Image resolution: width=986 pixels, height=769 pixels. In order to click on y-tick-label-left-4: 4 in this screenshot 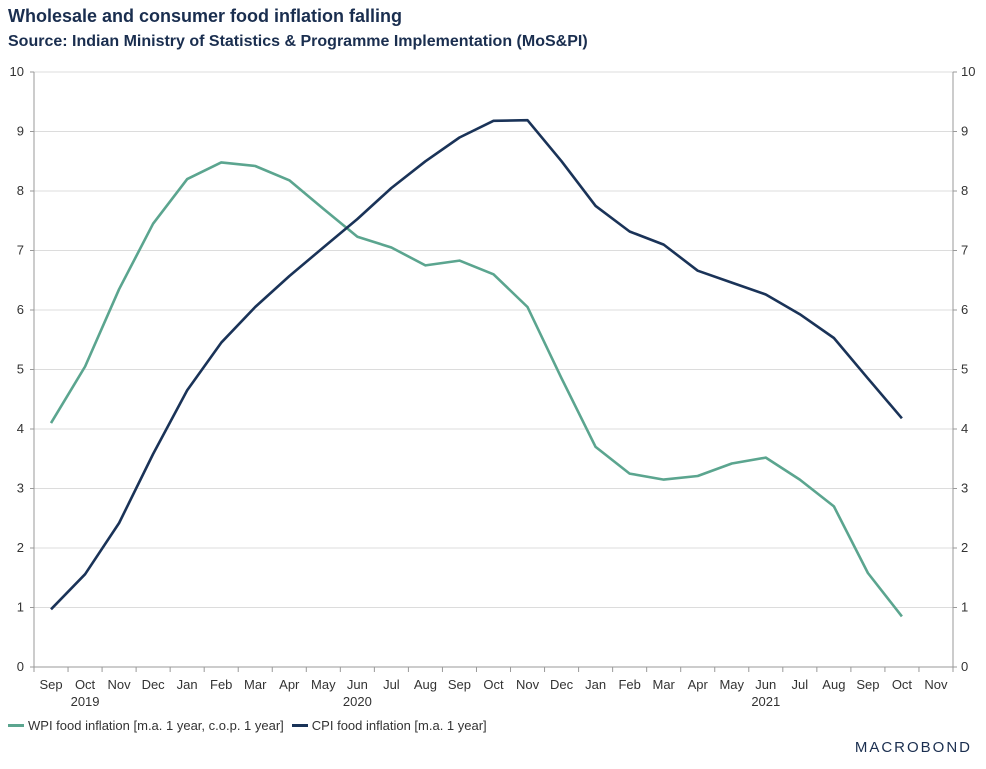, I will do `click(20, 428)`.